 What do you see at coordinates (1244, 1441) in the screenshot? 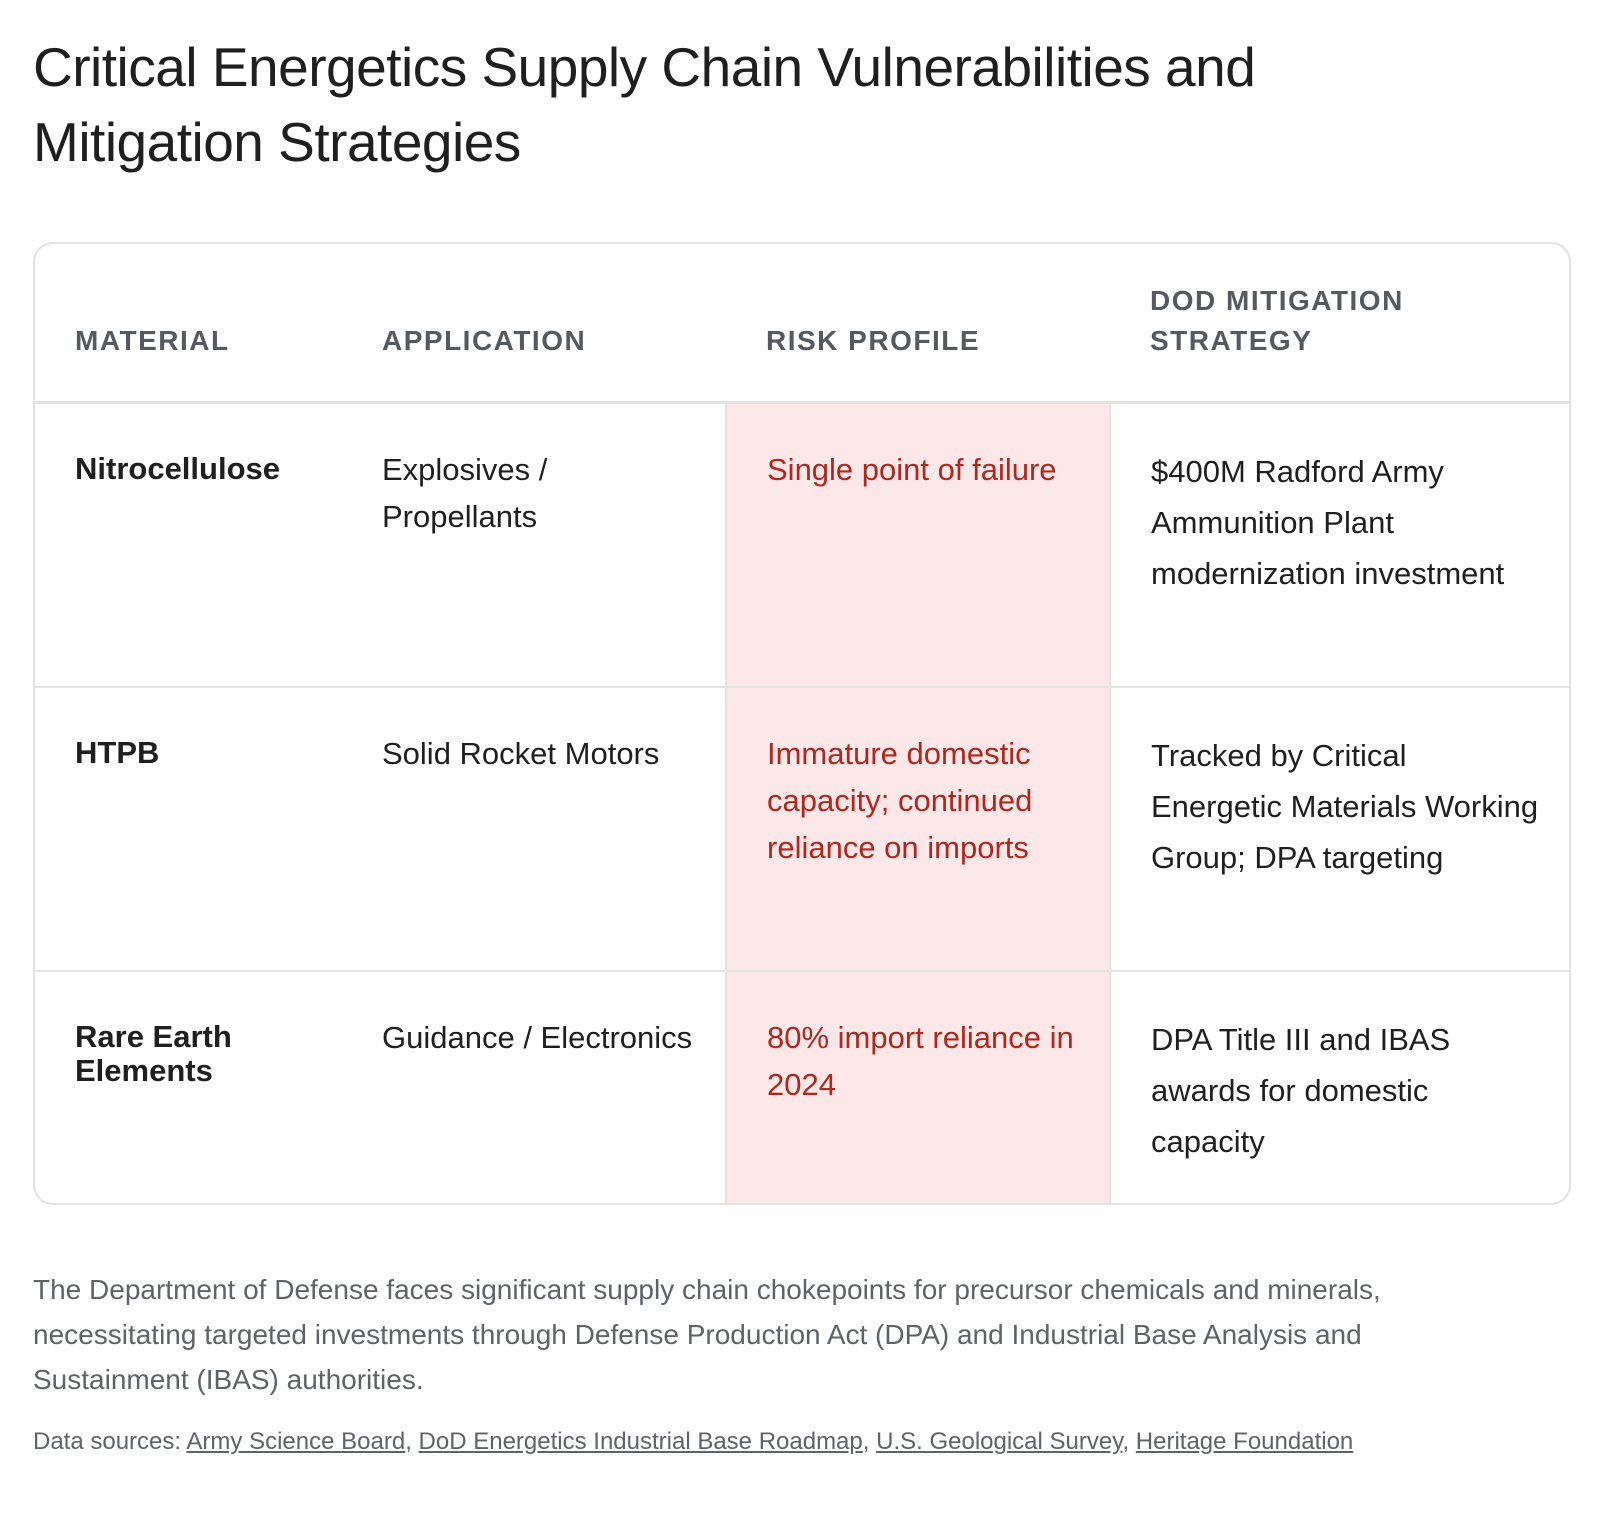
I see `source-link-heritage-foundation: Heritage Foundation` at bounding box center [1244, 1441].